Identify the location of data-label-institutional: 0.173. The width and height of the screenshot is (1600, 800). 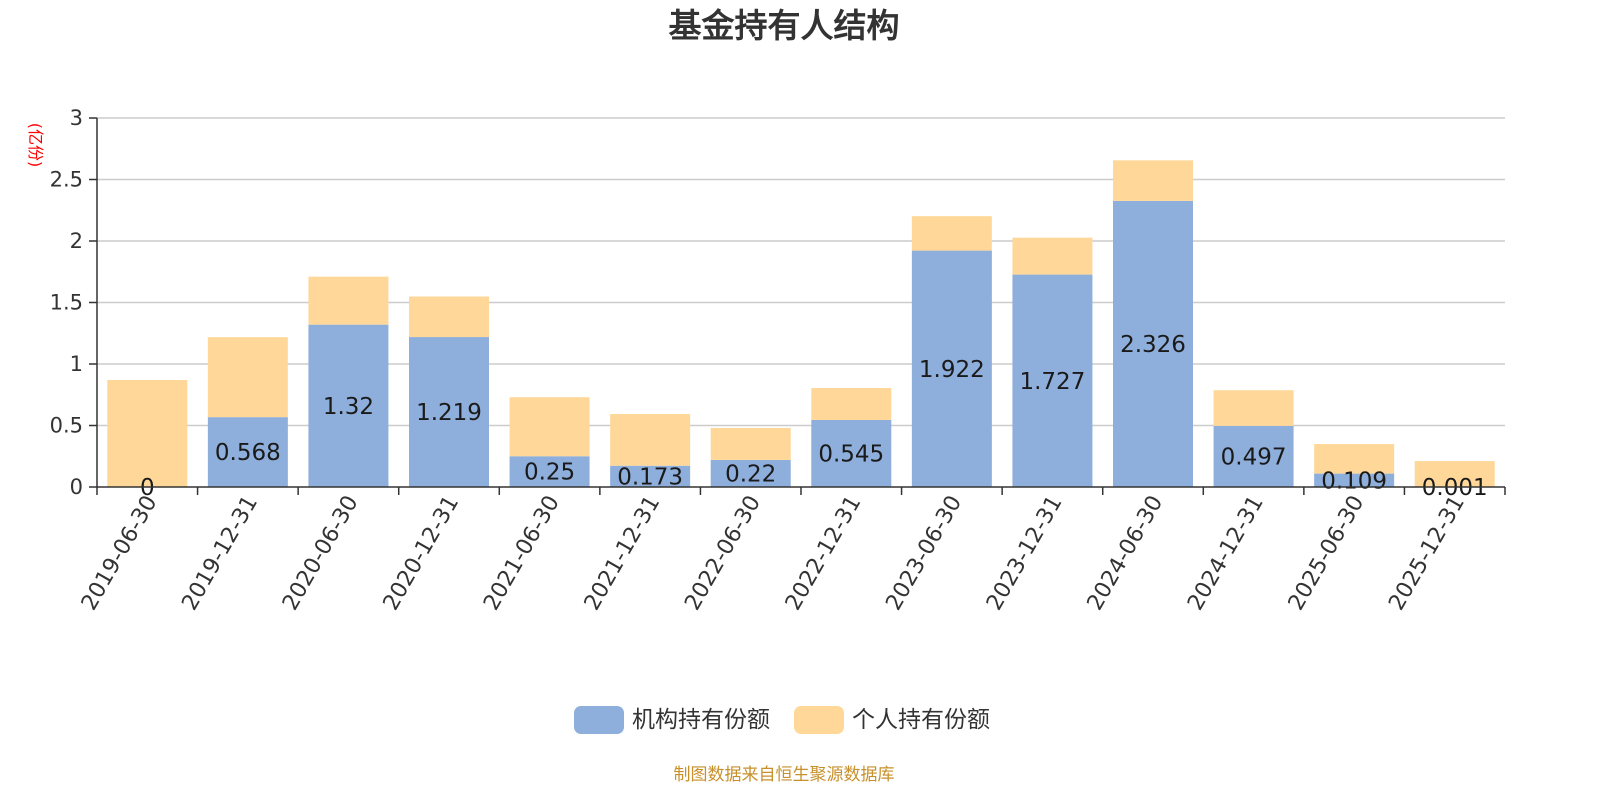
(650, 477).